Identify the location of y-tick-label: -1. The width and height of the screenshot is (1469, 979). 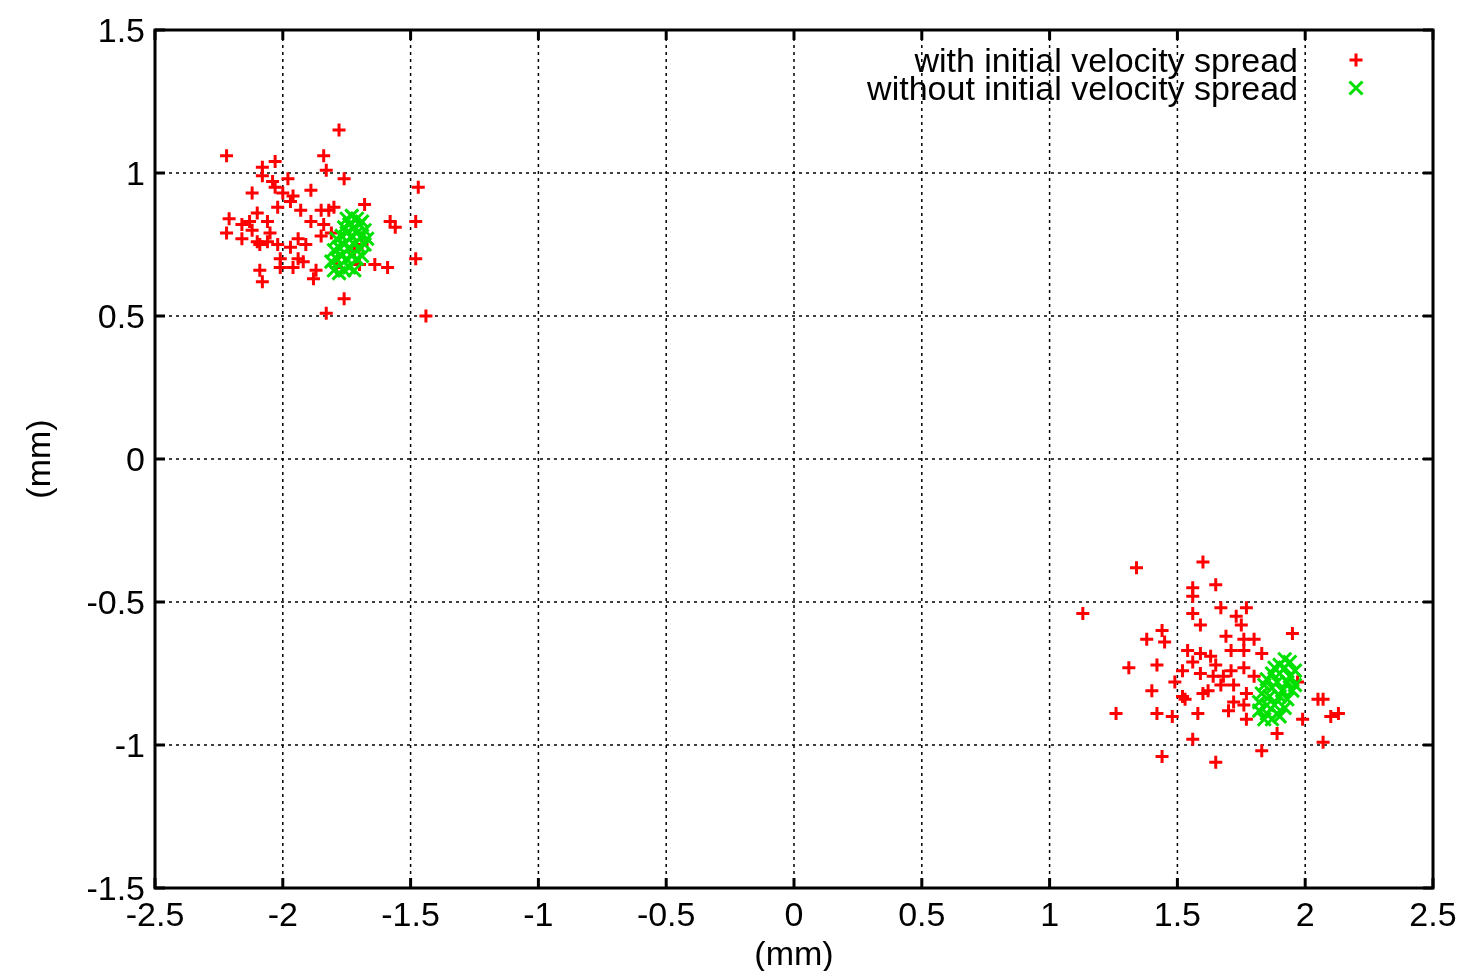
(129, 745).